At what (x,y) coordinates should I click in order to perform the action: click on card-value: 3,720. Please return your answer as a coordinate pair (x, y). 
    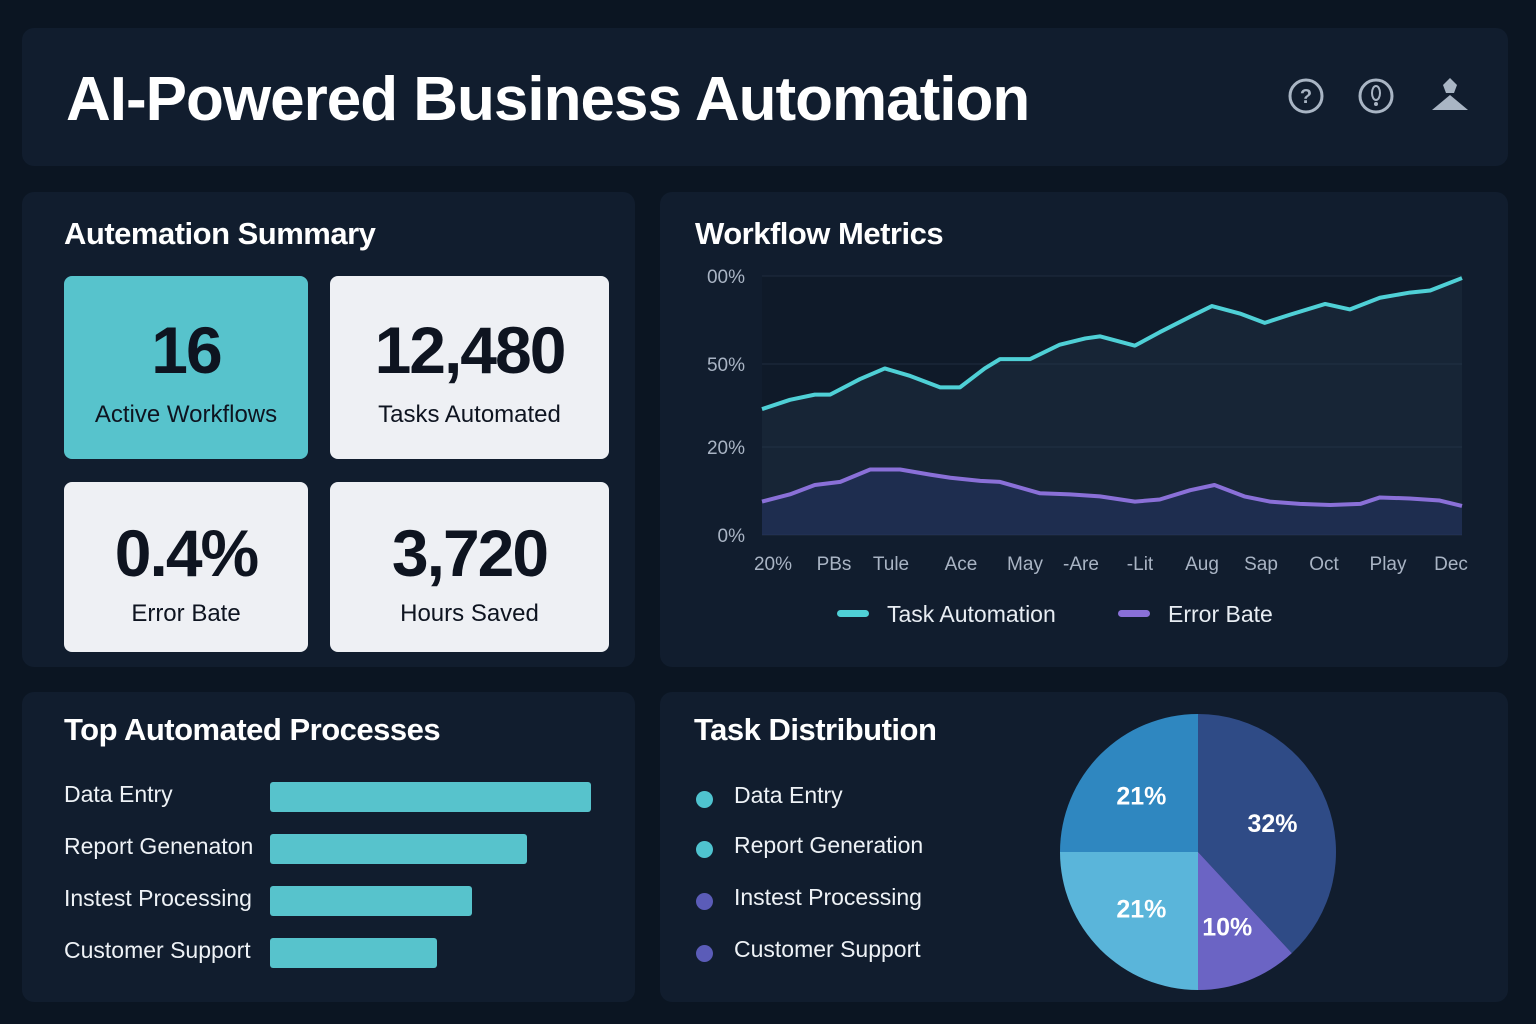
    Looking at the image, I should click on (470, 553).